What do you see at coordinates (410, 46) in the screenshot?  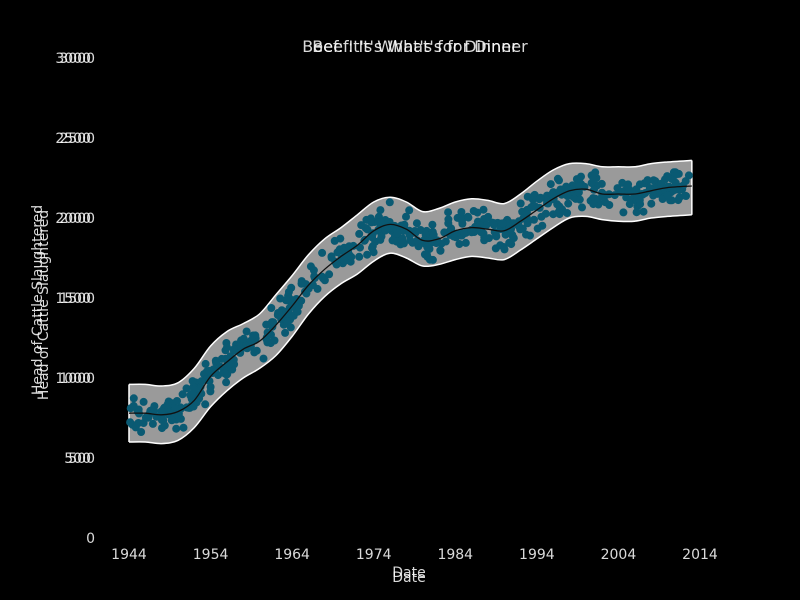 I see `chart-title: Beef: It's What's for Dinner` at bounding box center [410, 46].